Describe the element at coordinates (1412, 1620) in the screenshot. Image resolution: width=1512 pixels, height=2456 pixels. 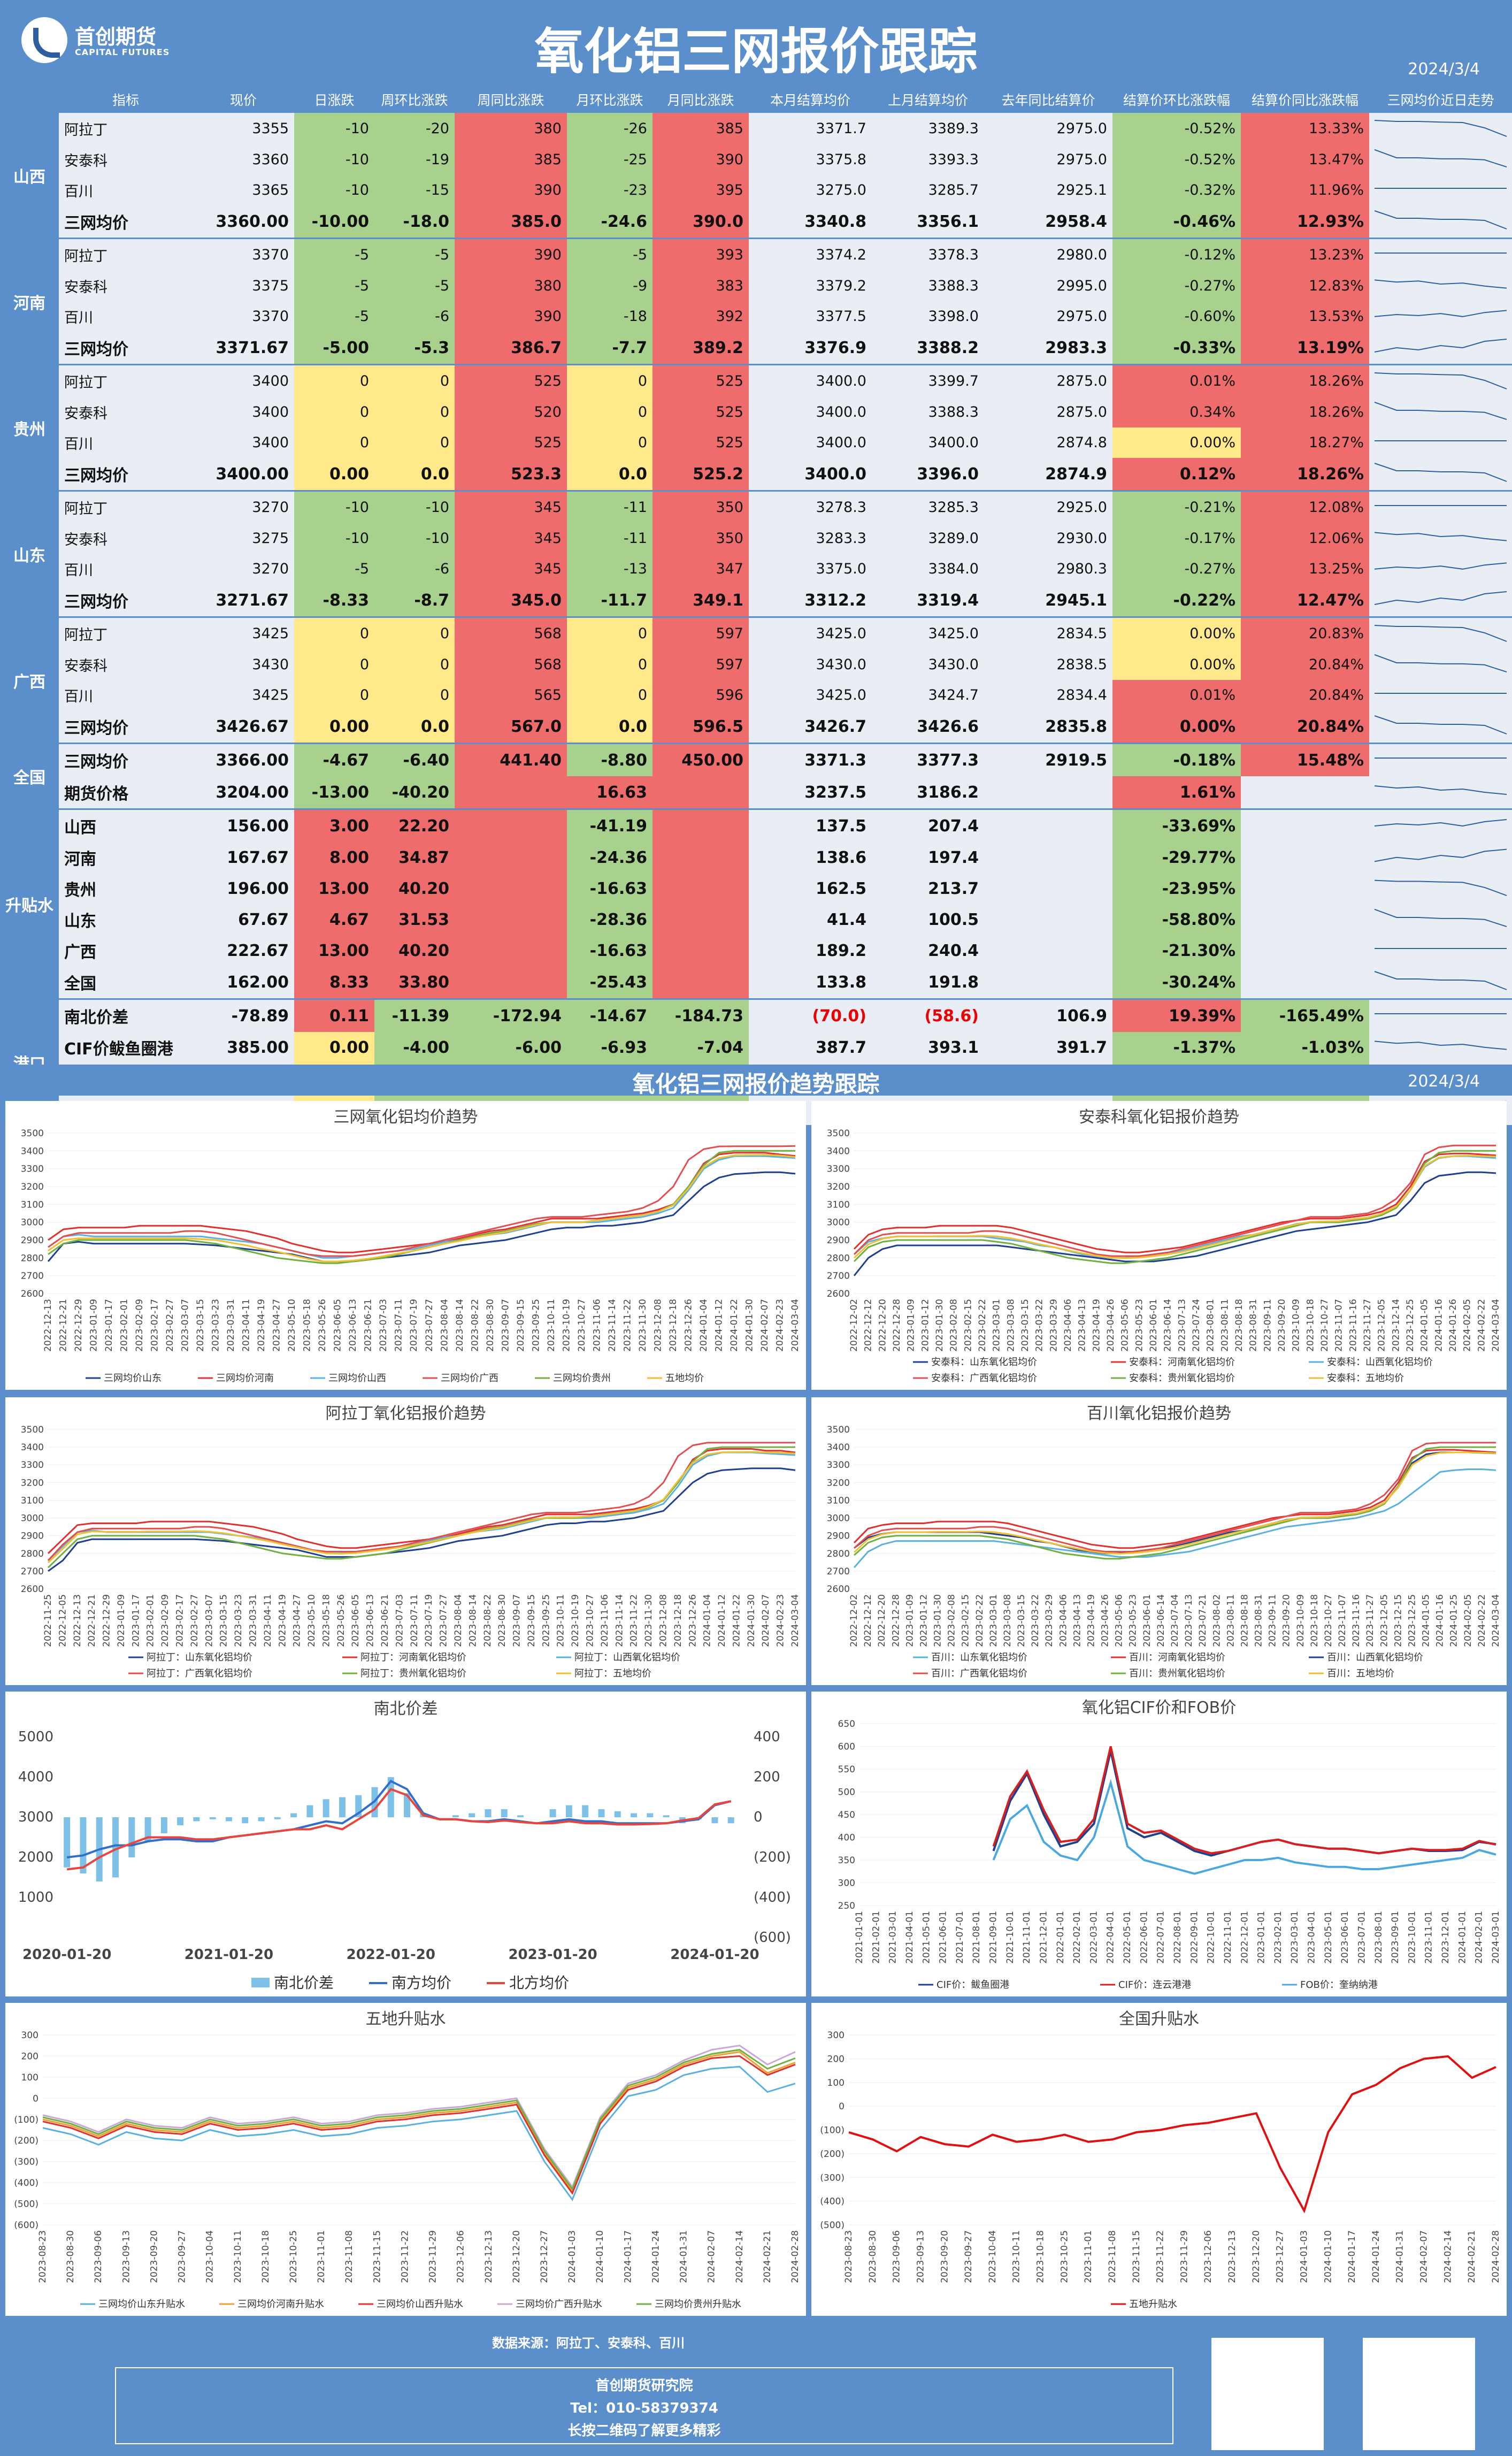
I see `x-tick-label: 2023-12-25` at that location.